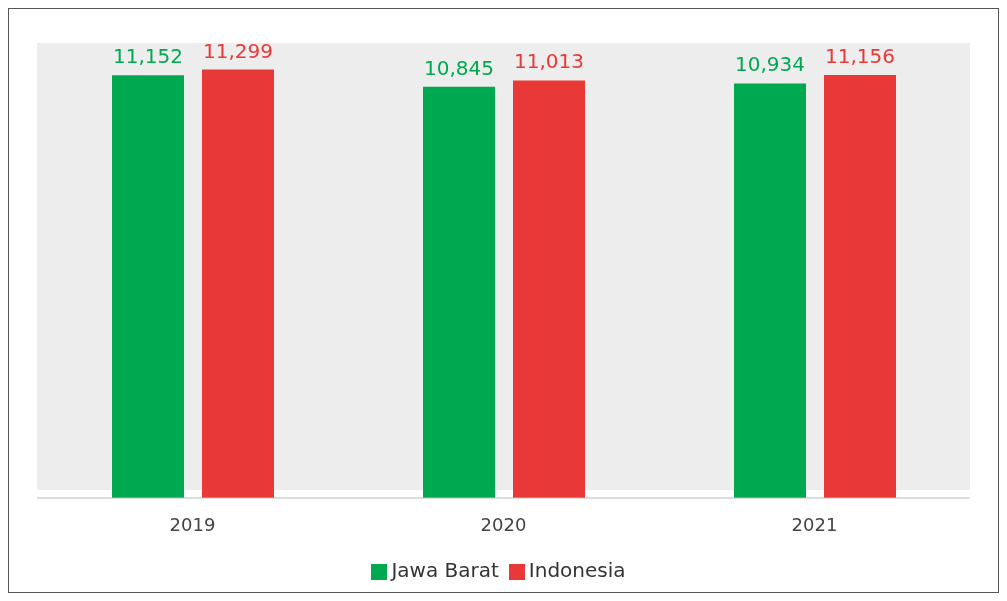 This screenshot has width=1007, height=601. Describe the element at coordinates (503, 524) in the screenshot. I see `x-tick-label: 2020` at that location.